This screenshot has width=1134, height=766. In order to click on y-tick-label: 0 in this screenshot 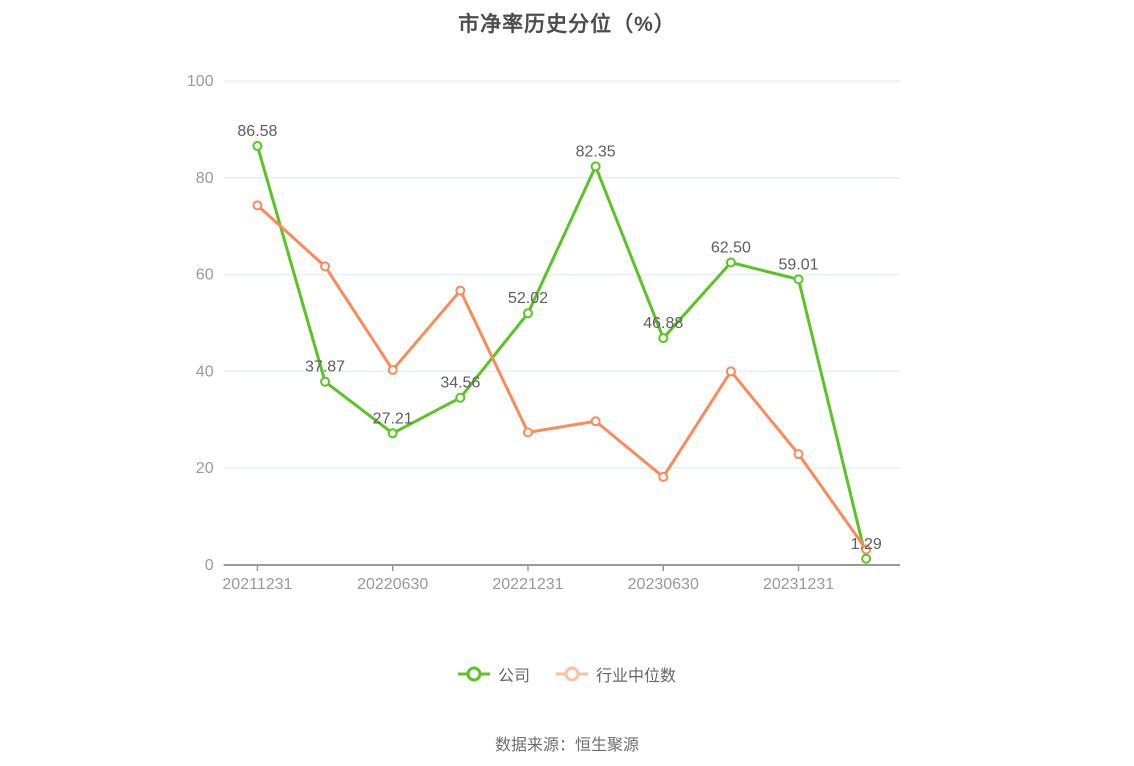, I will do `click(209, 565)`.